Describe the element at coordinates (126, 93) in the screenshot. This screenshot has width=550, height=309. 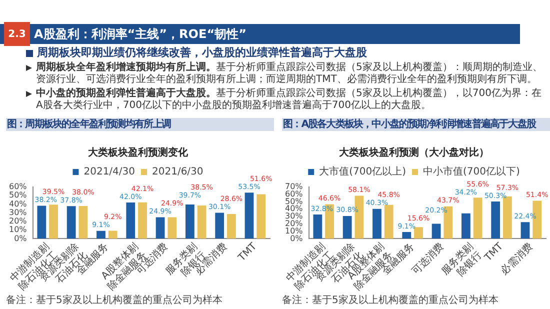
I see `text: 中小盘的预期盈利弹性普遍高于大盘股。` at that location.